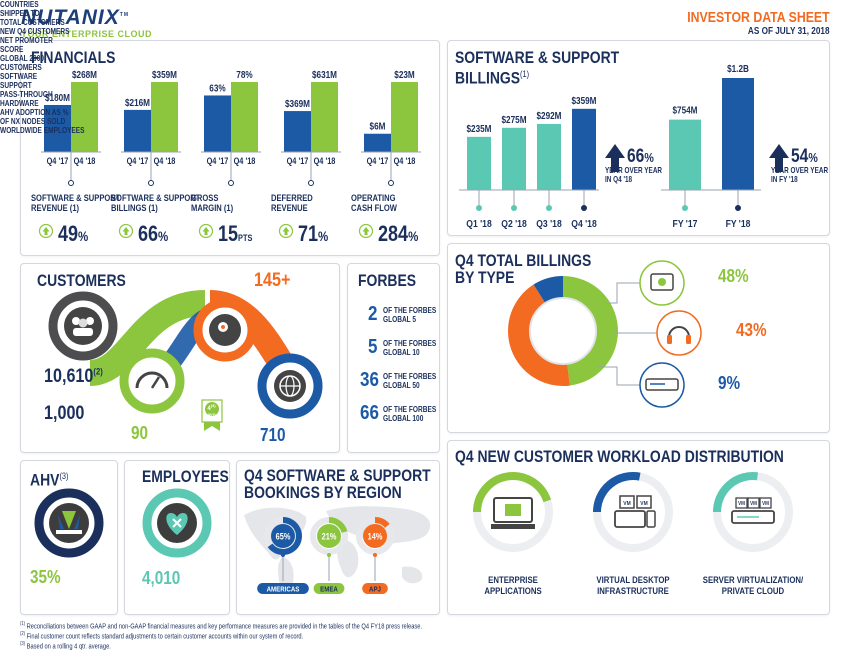 The width and height of the screenshot is (850, 657). Describe the element at coordinates (633, 590) in the screenshot. I see `workload-label: INFRASTRUCTURE` at that location.